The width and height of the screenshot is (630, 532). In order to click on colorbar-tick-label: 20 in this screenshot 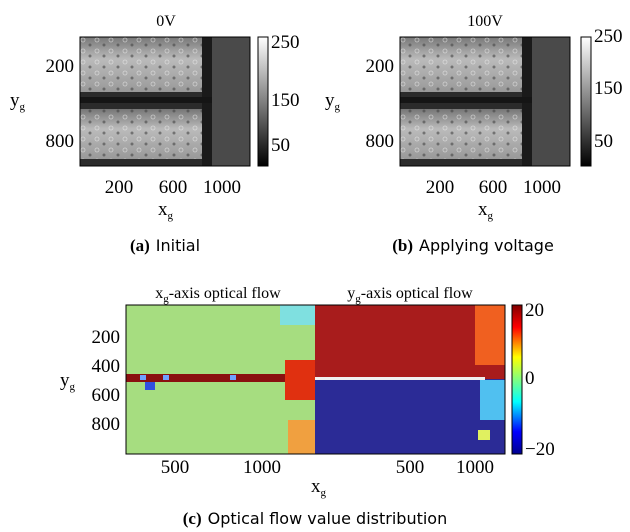, I will do `click(534, 310)`.